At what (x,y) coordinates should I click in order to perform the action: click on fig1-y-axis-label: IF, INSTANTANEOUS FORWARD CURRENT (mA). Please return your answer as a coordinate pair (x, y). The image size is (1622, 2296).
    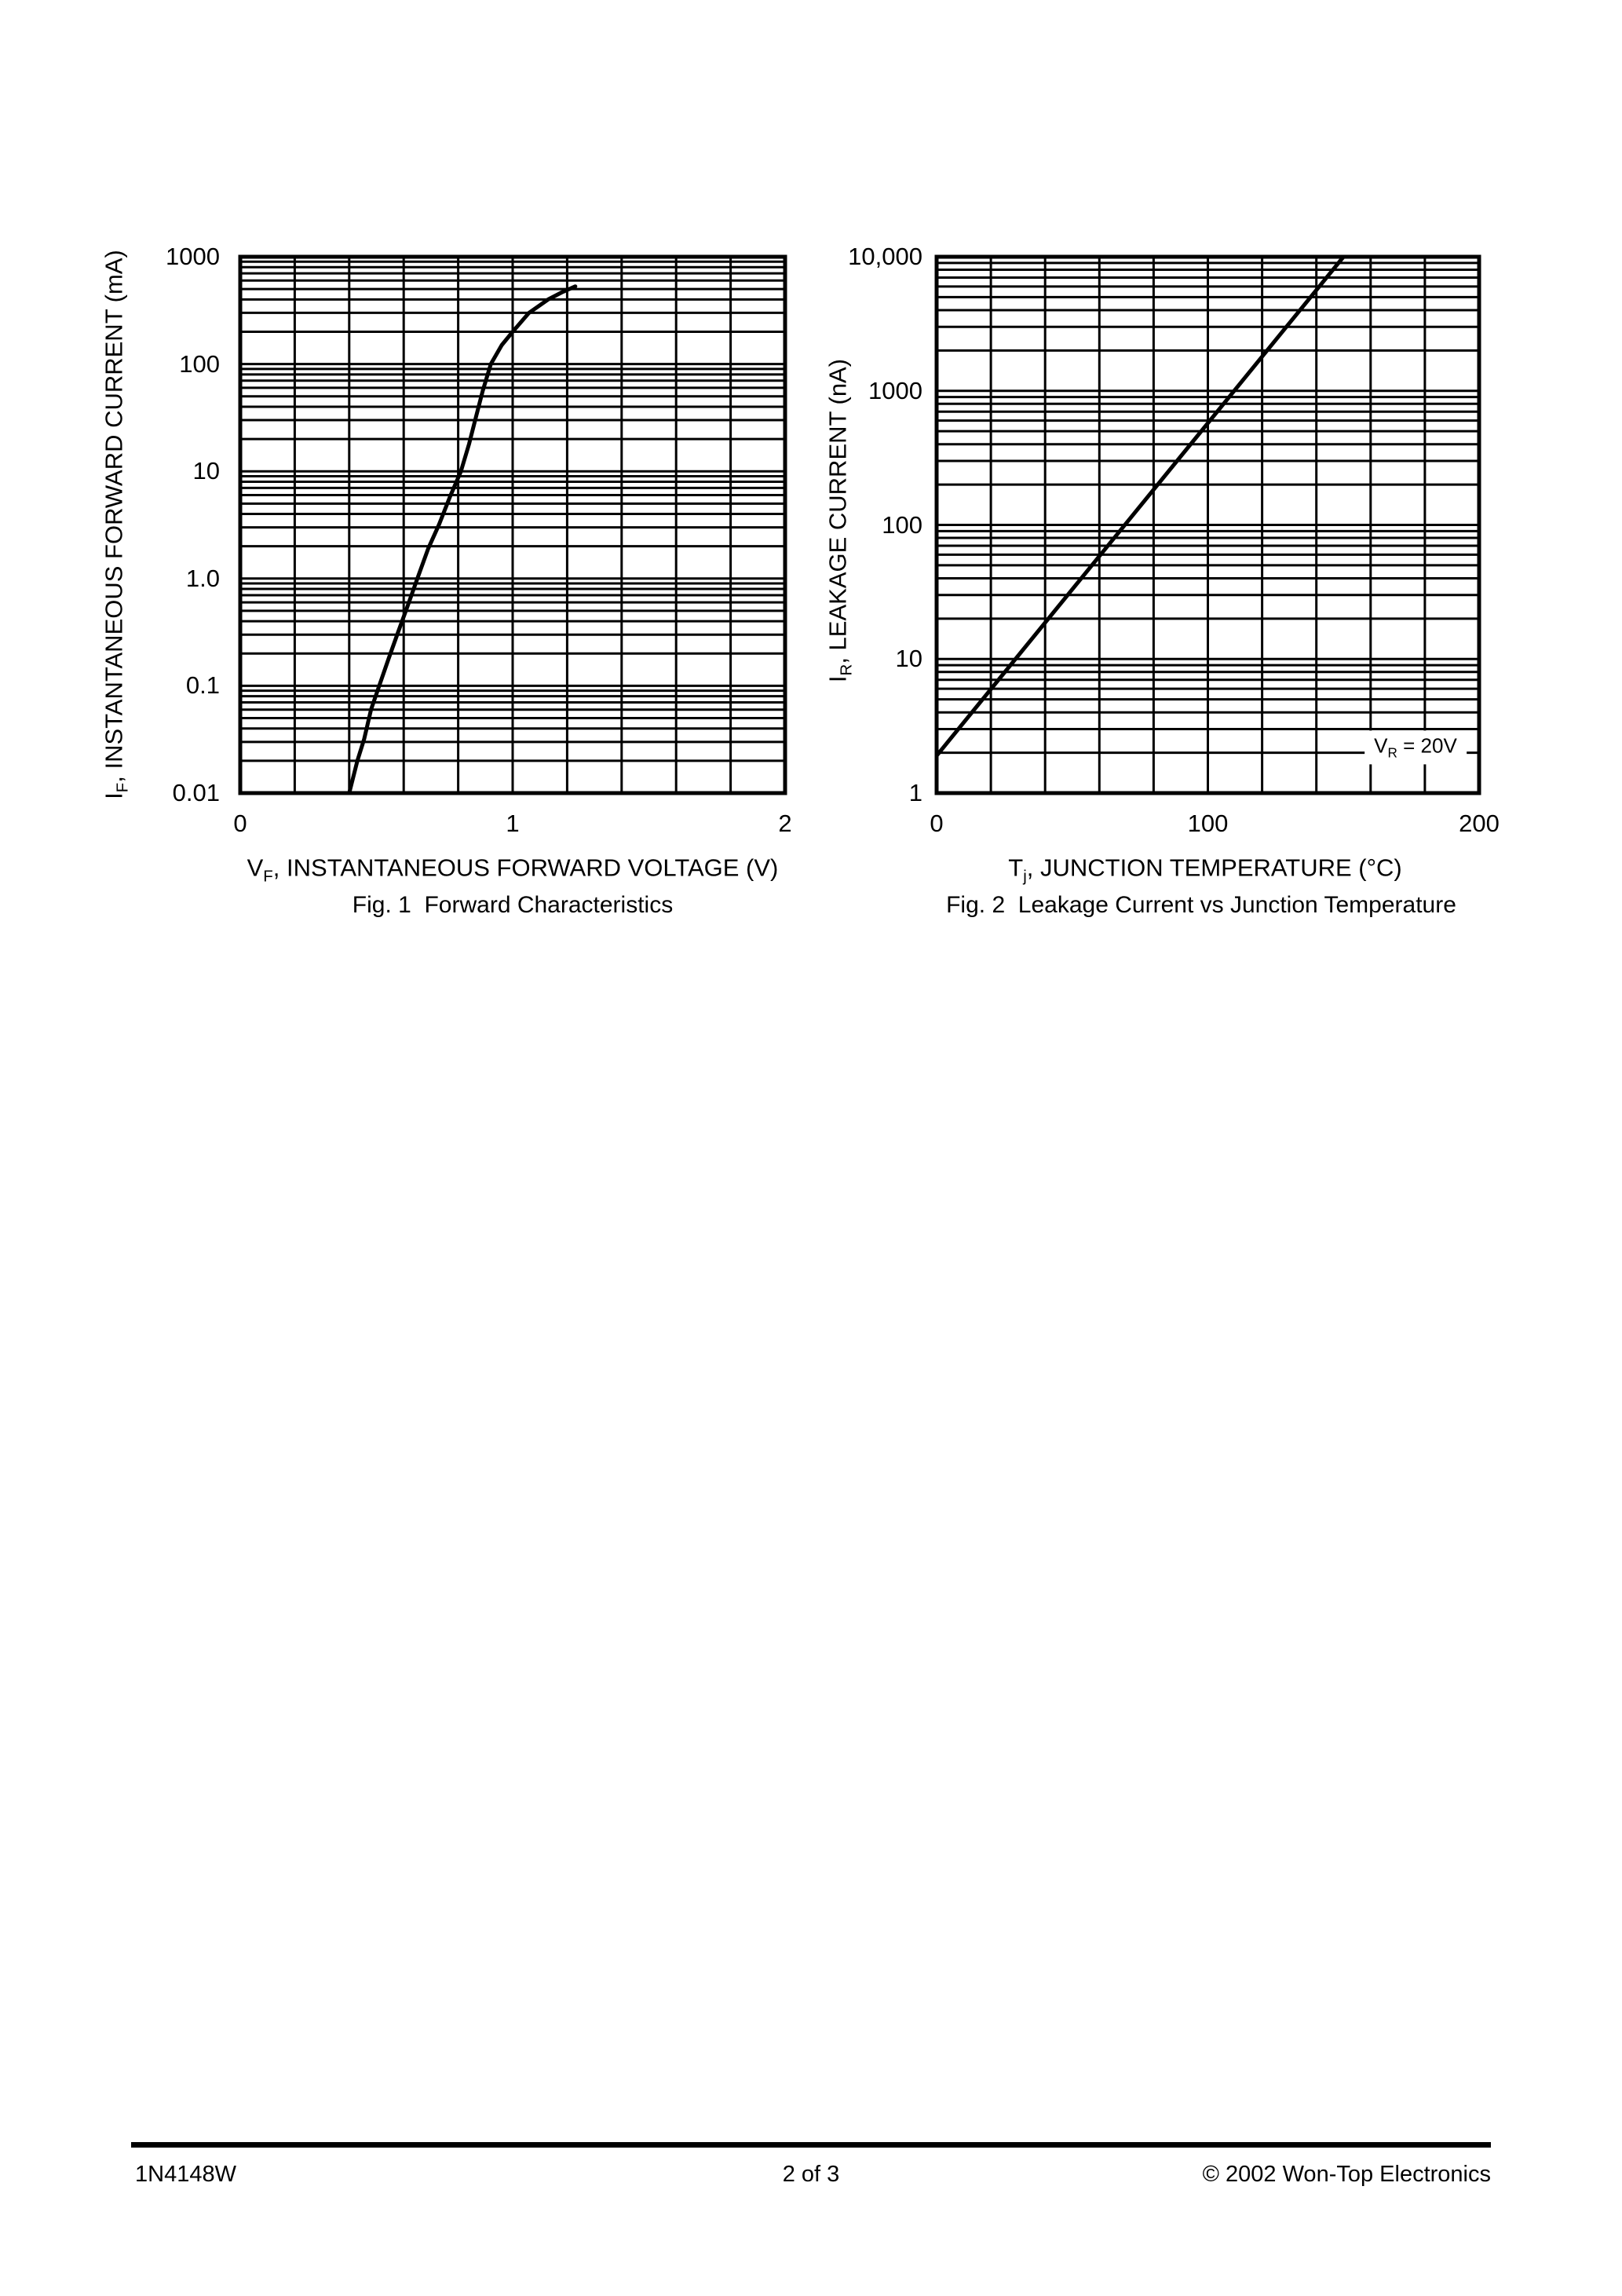
    Looking at the image, I should click on (116, 524).